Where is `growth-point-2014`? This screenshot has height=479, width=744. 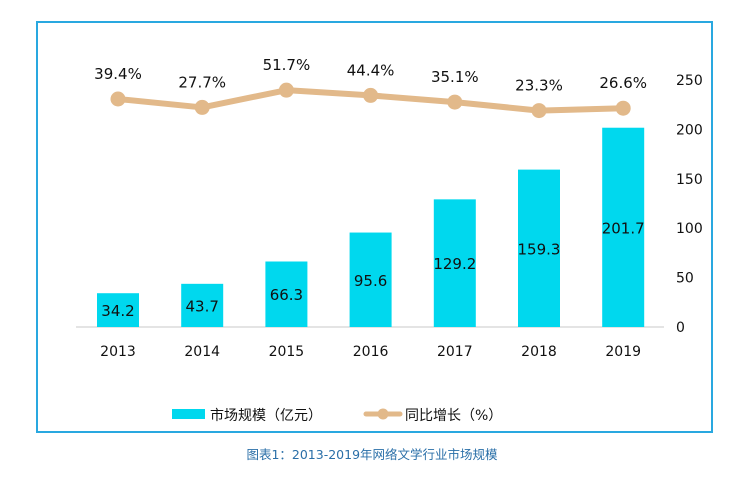 growth-point-2014 is located at coordinates (202, 107).